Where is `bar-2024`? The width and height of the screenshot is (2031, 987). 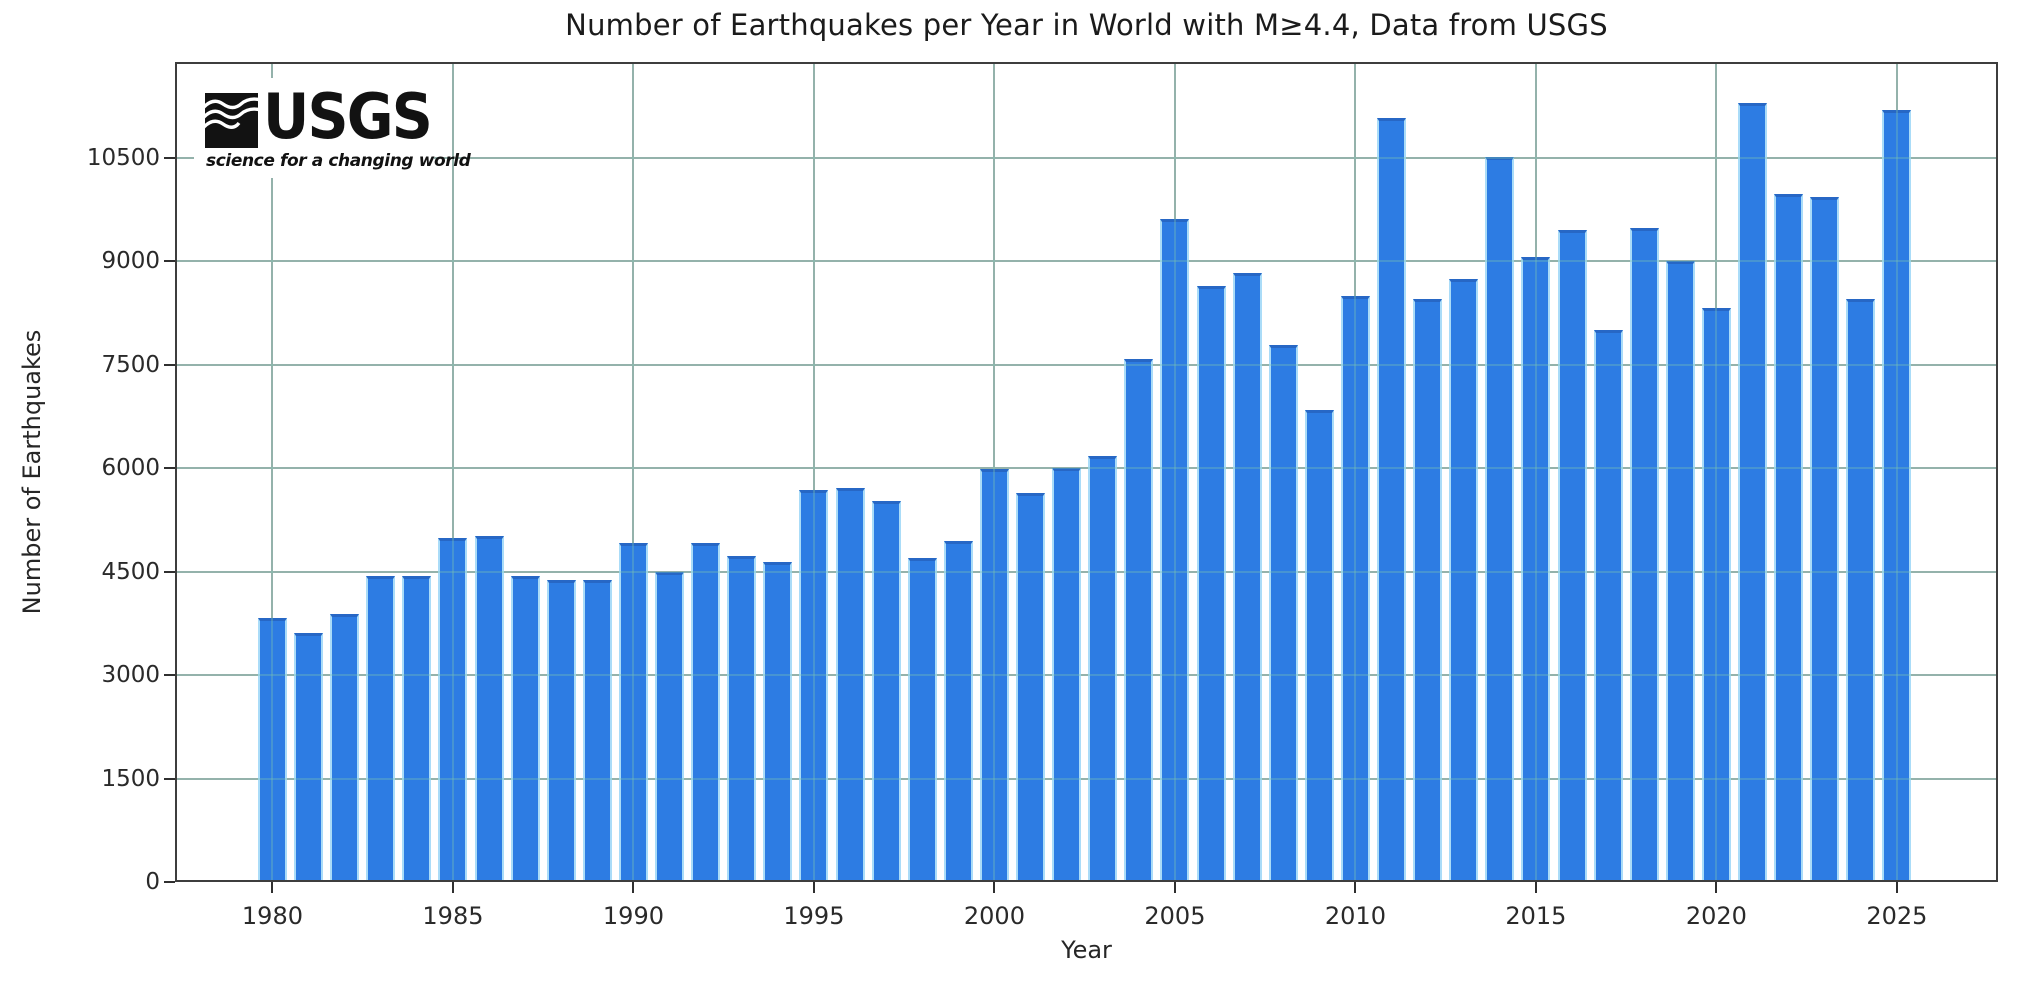
bar-2024 is located at coordinates (1861, 590).